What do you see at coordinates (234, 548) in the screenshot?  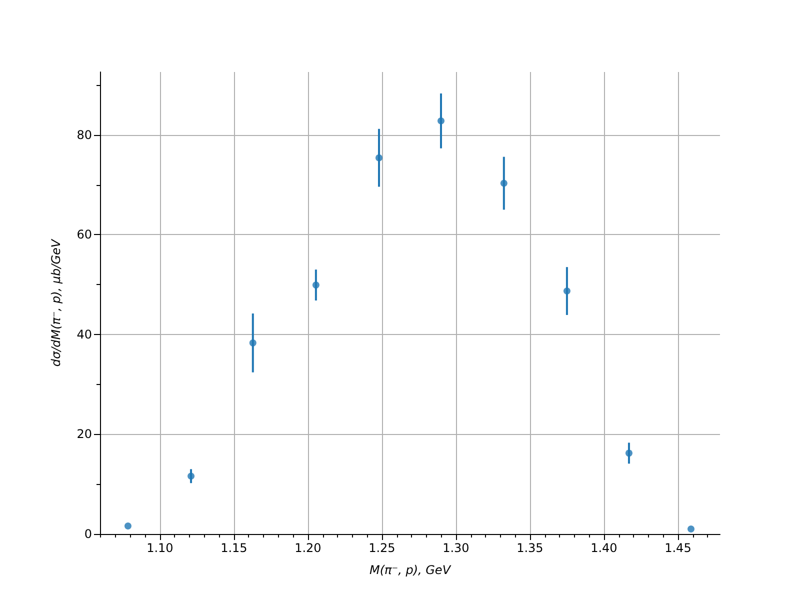 I see `x-tick-label: 1.15` at bounding box center [234, 548].